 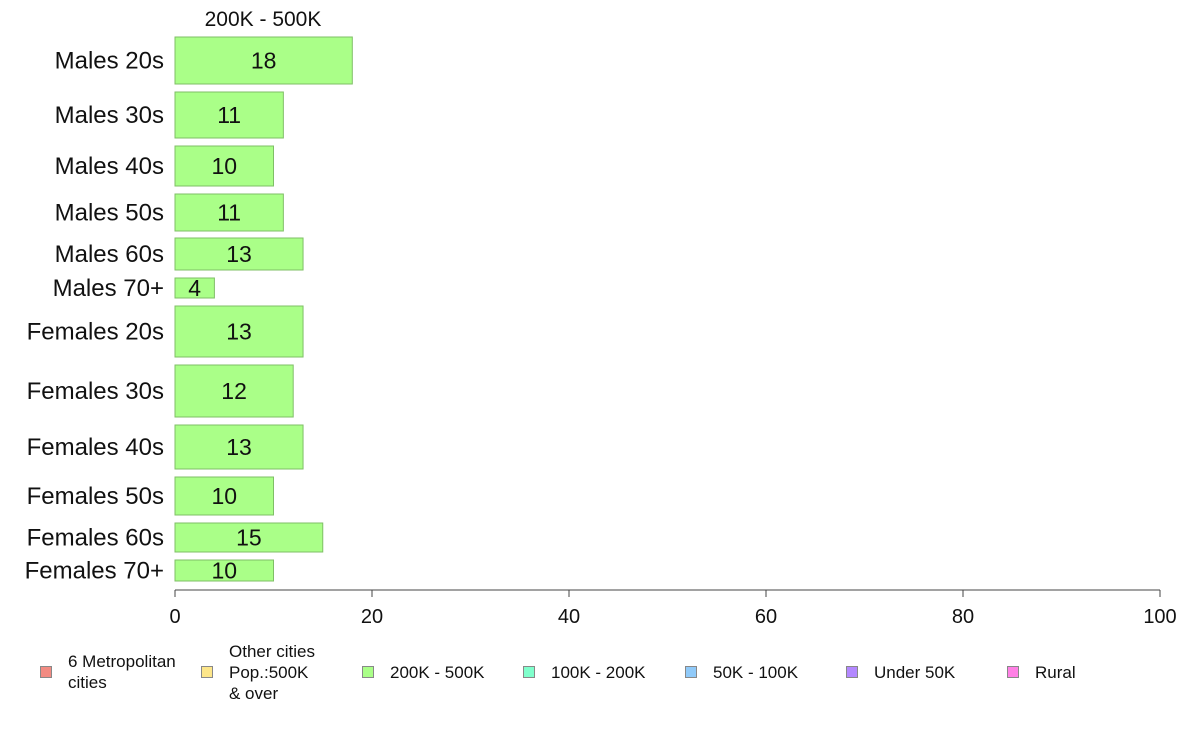 I want to click on category-label: Females 50s, so click(x=95, y=496).